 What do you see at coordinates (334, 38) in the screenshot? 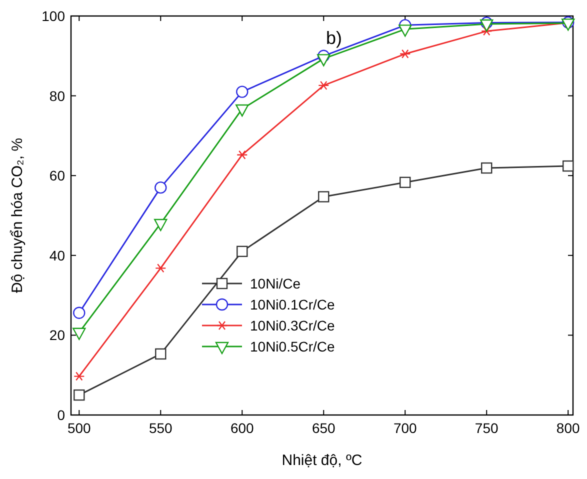
I see `annotation: b)` at bounding box center [334, 38].